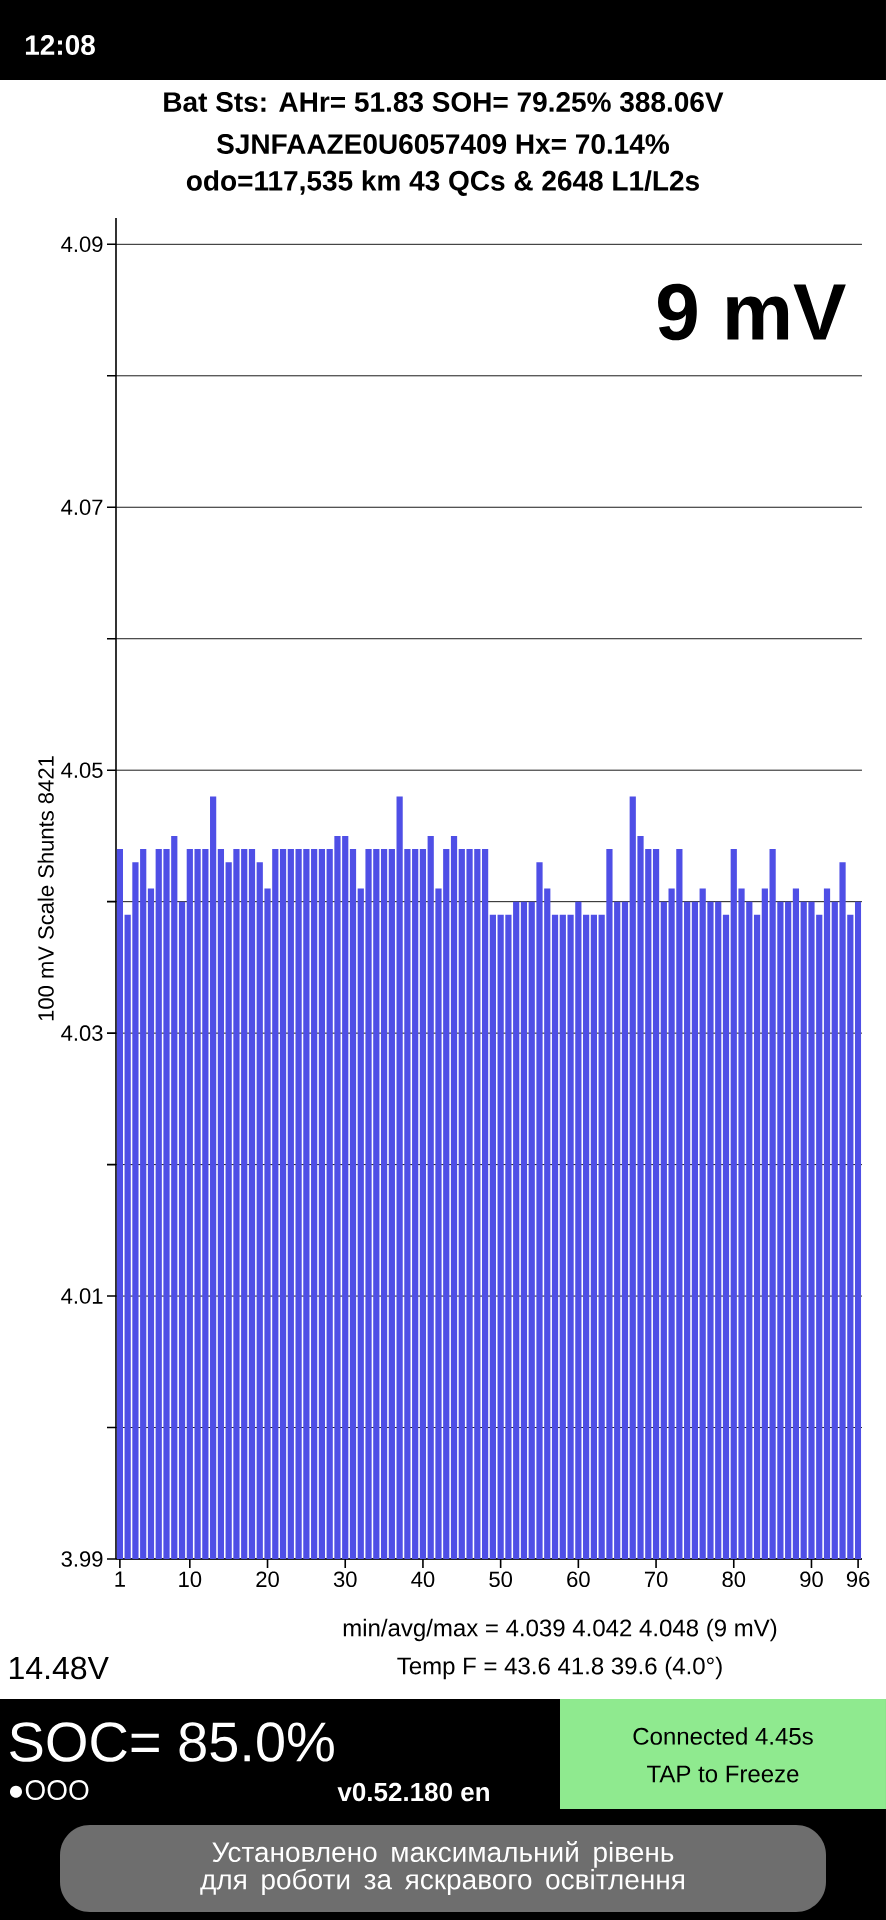 The height and width of the screenshot is (1920, 886). What do you see at coordinates (442, 1868) in the screenshot?
I see `text: Установлено максимальний рівень для роботи за яскравого освітлення` at bounding box center [442, 1868].